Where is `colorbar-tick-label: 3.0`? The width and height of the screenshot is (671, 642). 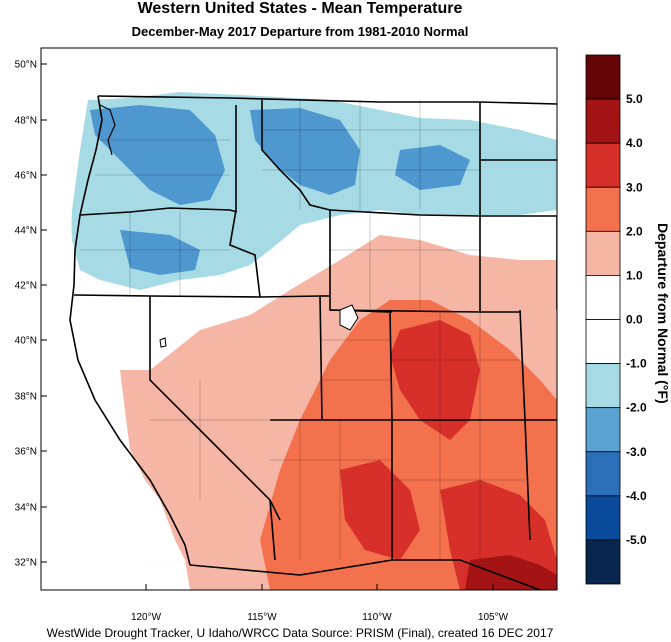 colorbar-tick-label: 3.0 is located at coordinates (634, 187).